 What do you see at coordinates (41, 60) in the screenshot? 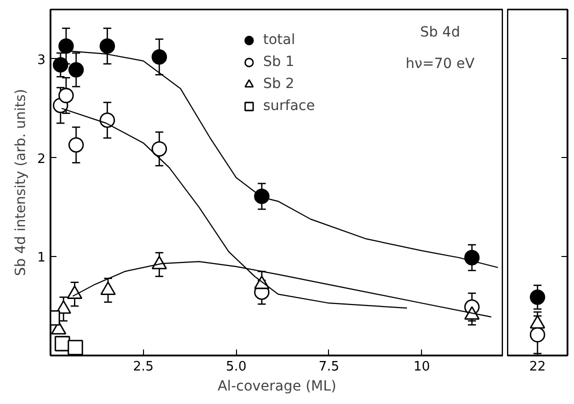
I see `y-tick-label: 3` at bounding box center [41, 60].